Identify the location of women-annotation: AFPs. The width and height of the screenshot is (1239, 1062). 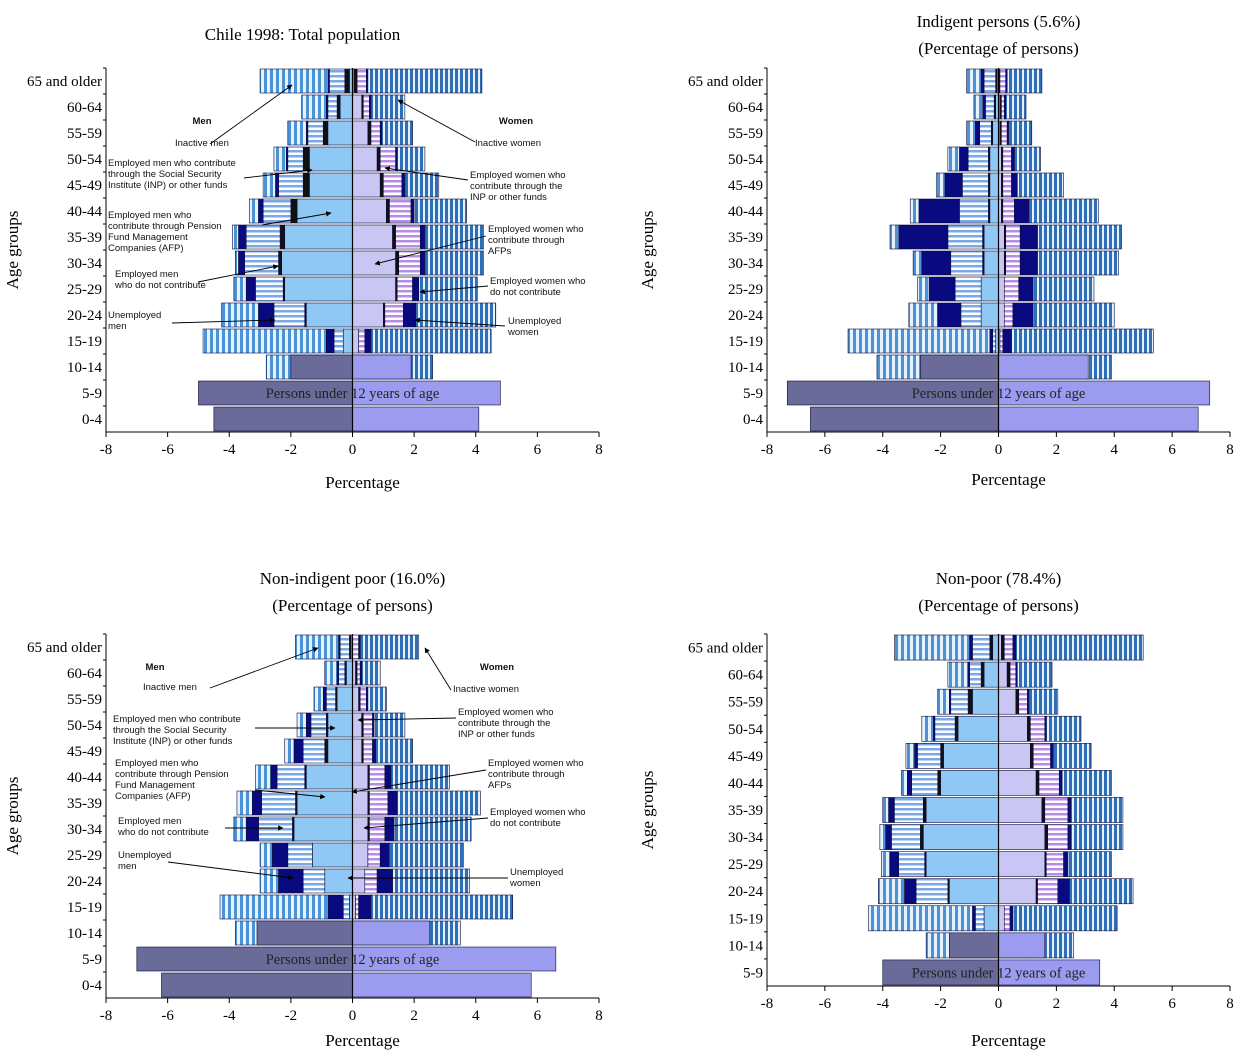
(499, 251).